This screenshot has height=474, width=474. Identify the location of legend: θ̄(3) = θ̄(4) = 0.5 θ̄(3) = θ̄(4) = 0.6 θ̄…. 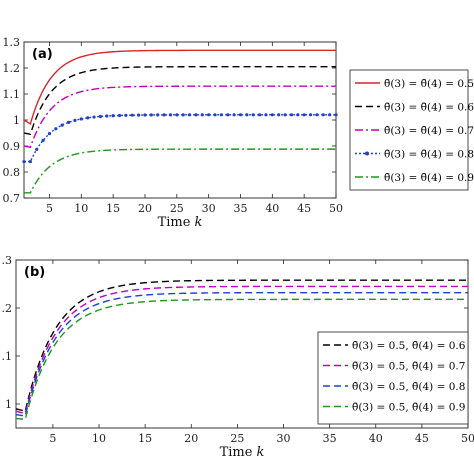
(411, 130).